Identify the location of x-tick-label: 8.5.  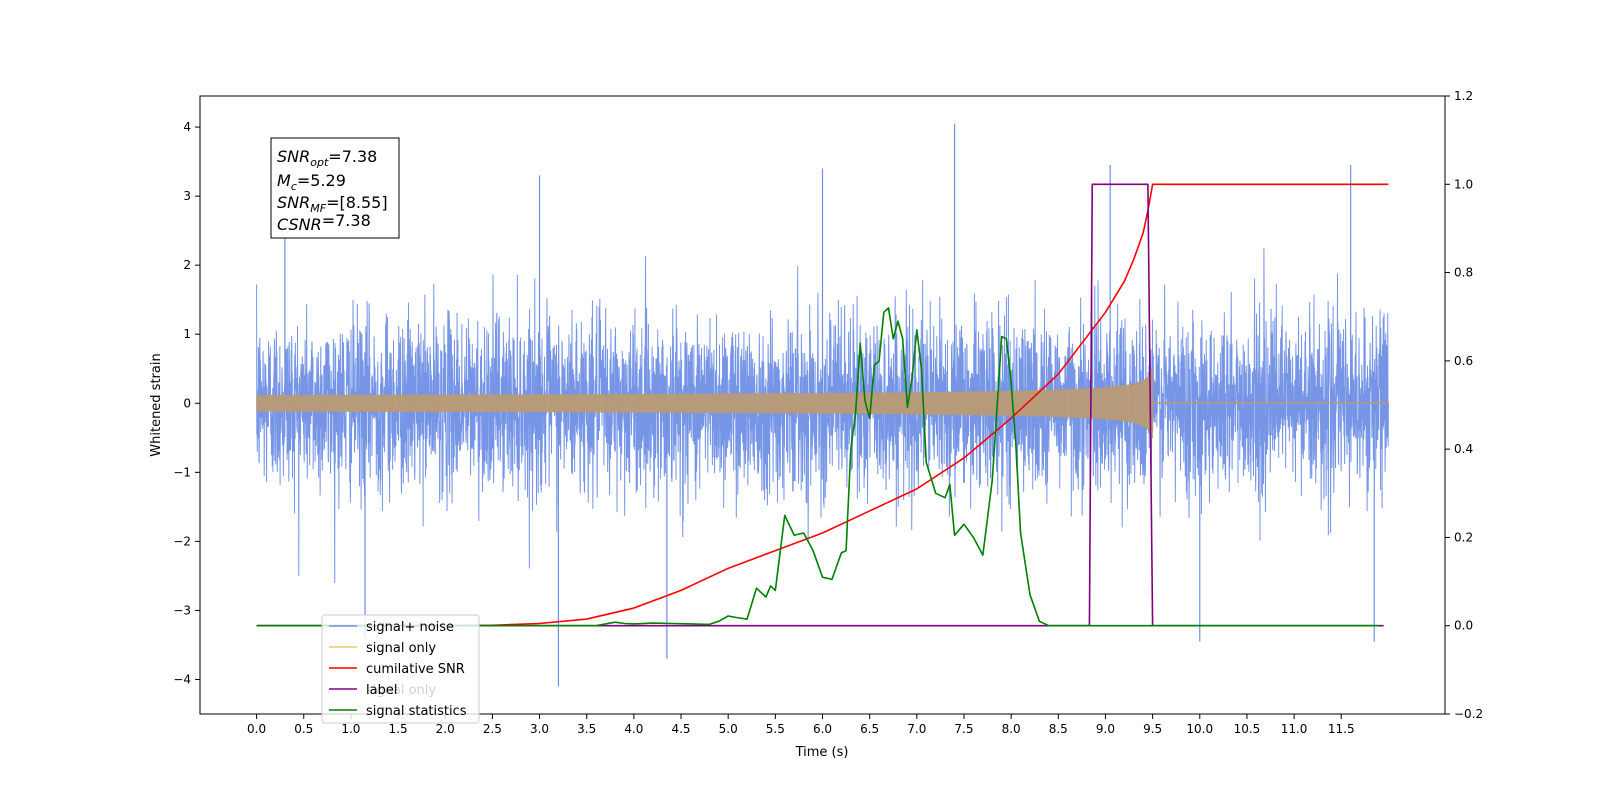
(1058, 729).